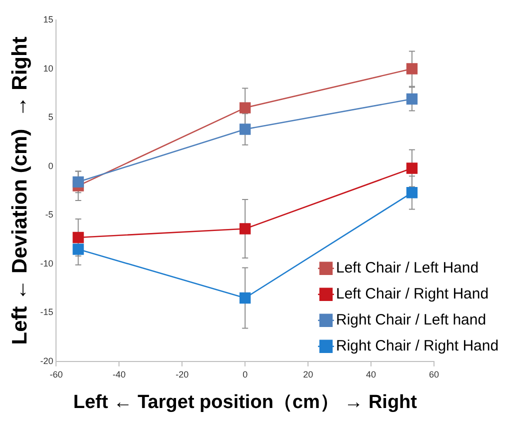 Image resolution: width=519 pixels, height=422 pixels. I want to click on y-tick-label: -15, so click(47, 312).